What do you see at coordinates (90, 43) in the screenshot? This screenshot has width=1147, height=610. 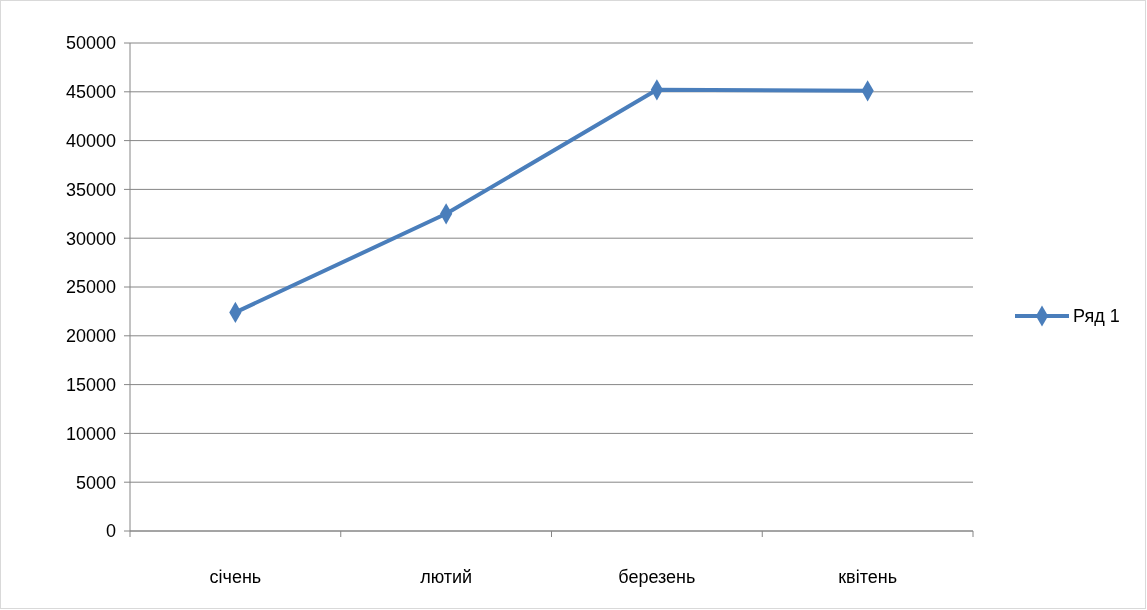 I see `y-tick-label: 50000` at bounding box center [90, 43].